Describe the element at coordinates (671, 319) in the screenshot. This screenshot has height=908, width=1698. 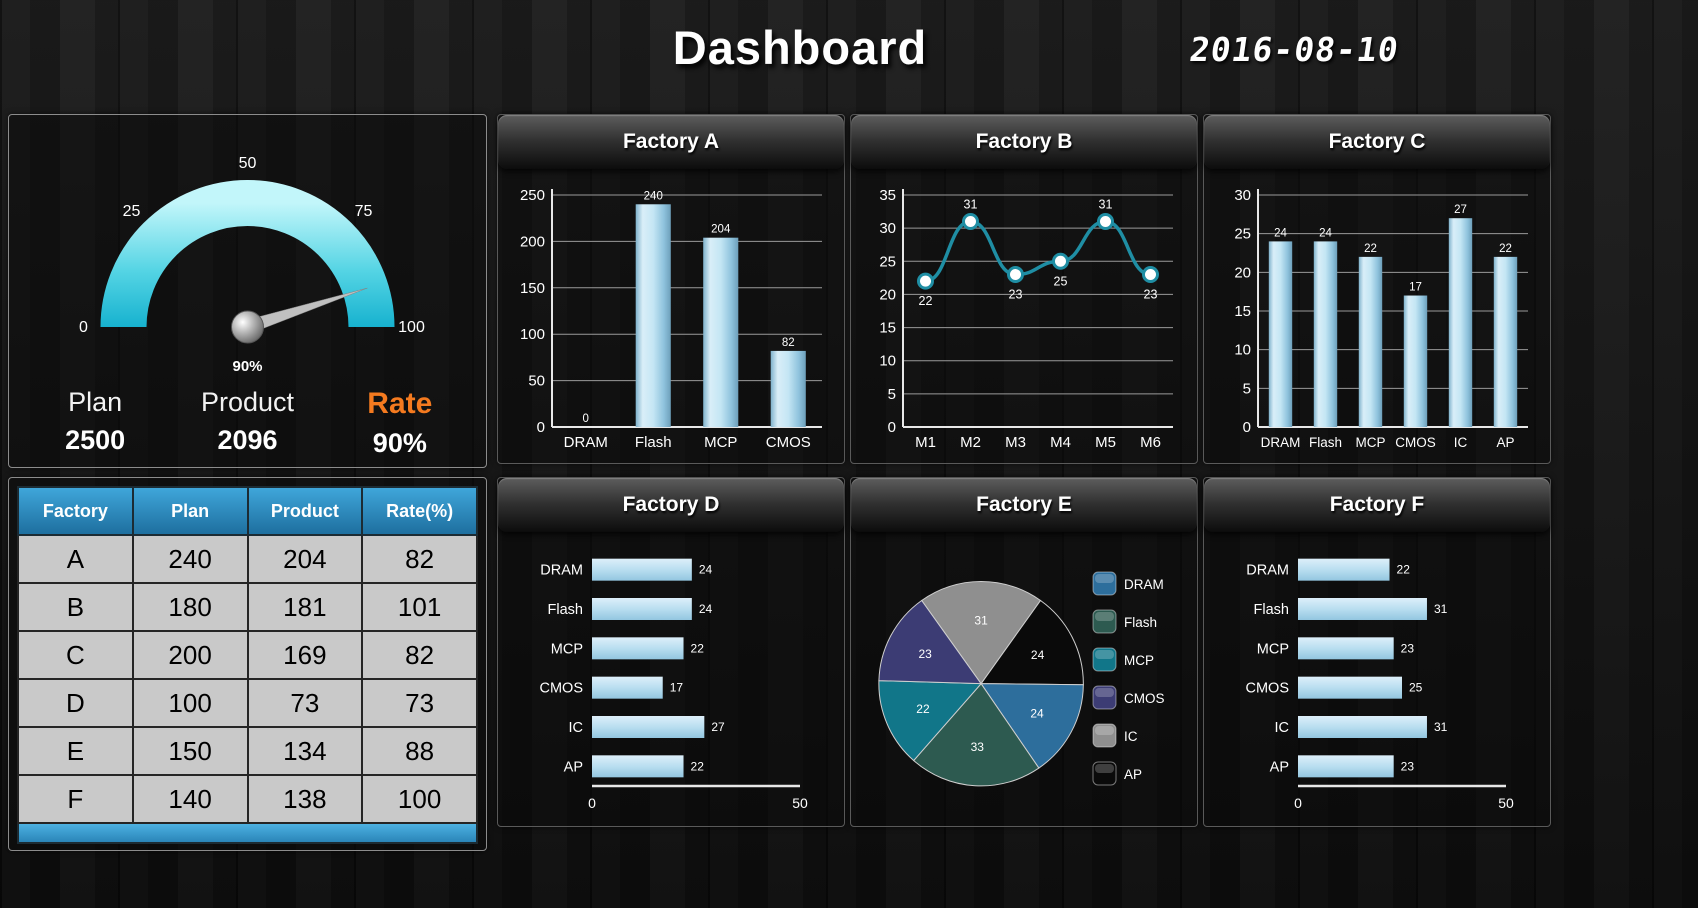
I see `chart-svg: 0 50 100 150 200 250 0 DRAM 240 Flash 204 MCP 82 CMOS` at that location.